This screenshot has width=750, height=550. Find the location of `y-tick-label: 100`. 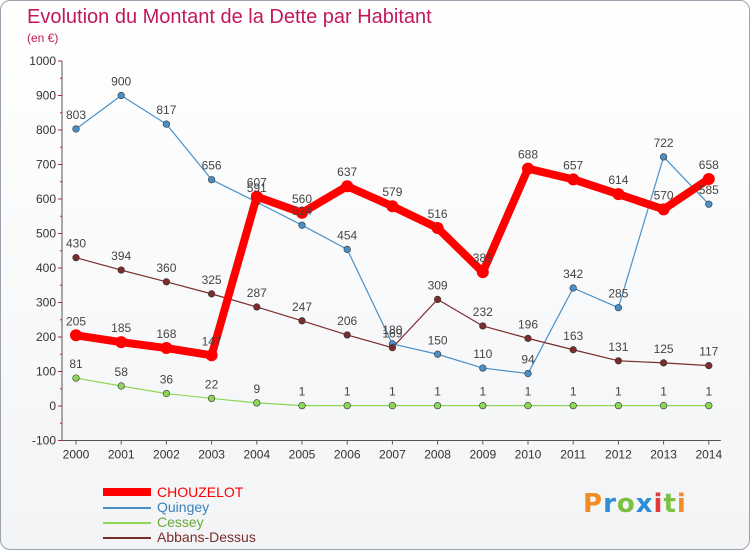

y-tick-label: 100 is located at coordinates (46, 372).